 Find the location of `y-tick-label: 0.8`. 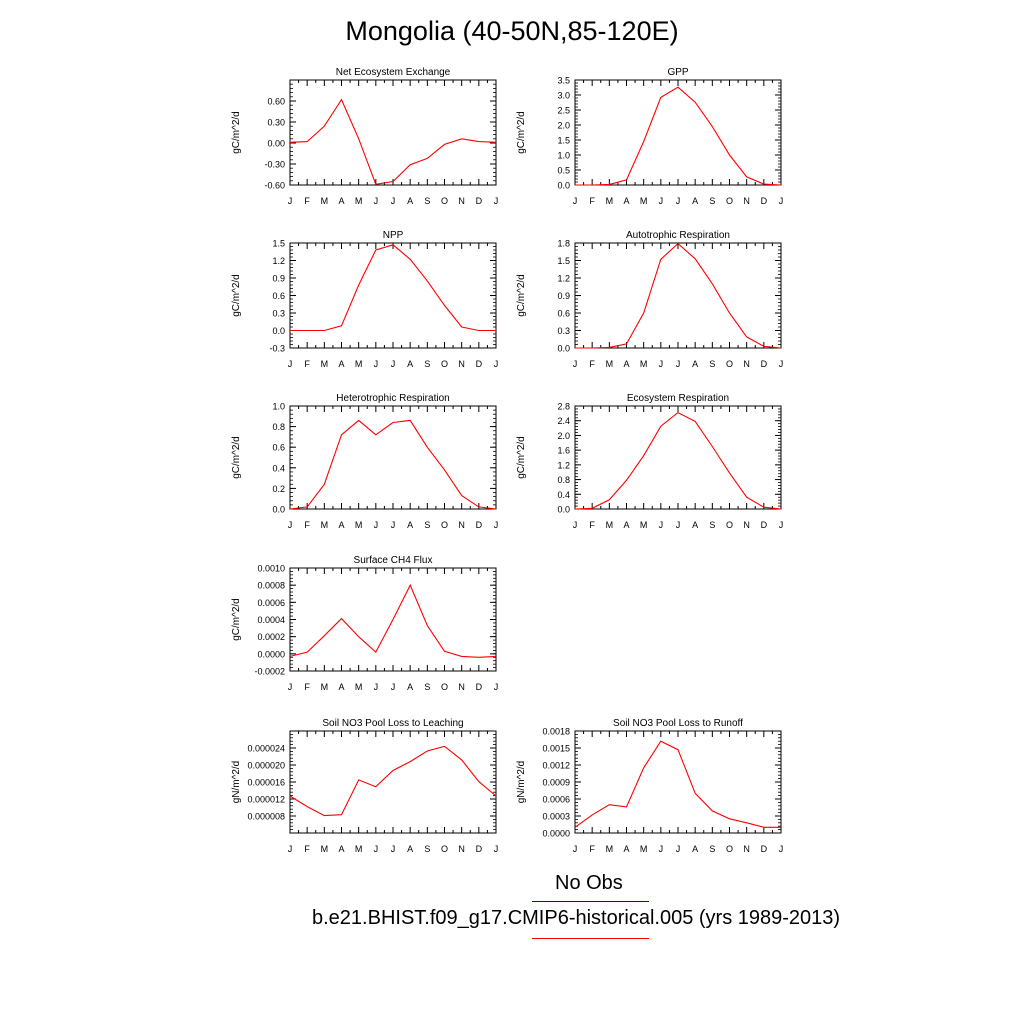

y-tick-label: 0.8 is located at coordinates (563, 480).